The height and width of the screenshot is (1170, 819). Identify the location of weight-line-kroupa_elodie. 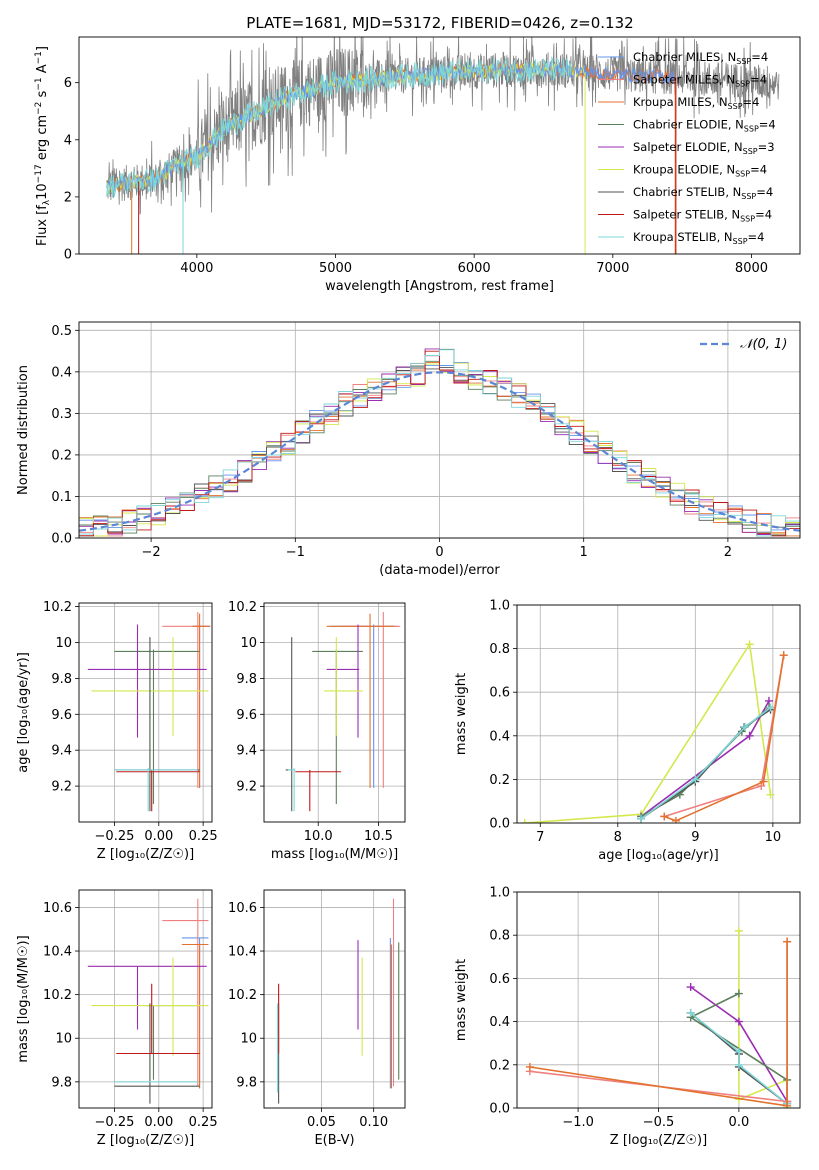
(648, 732).